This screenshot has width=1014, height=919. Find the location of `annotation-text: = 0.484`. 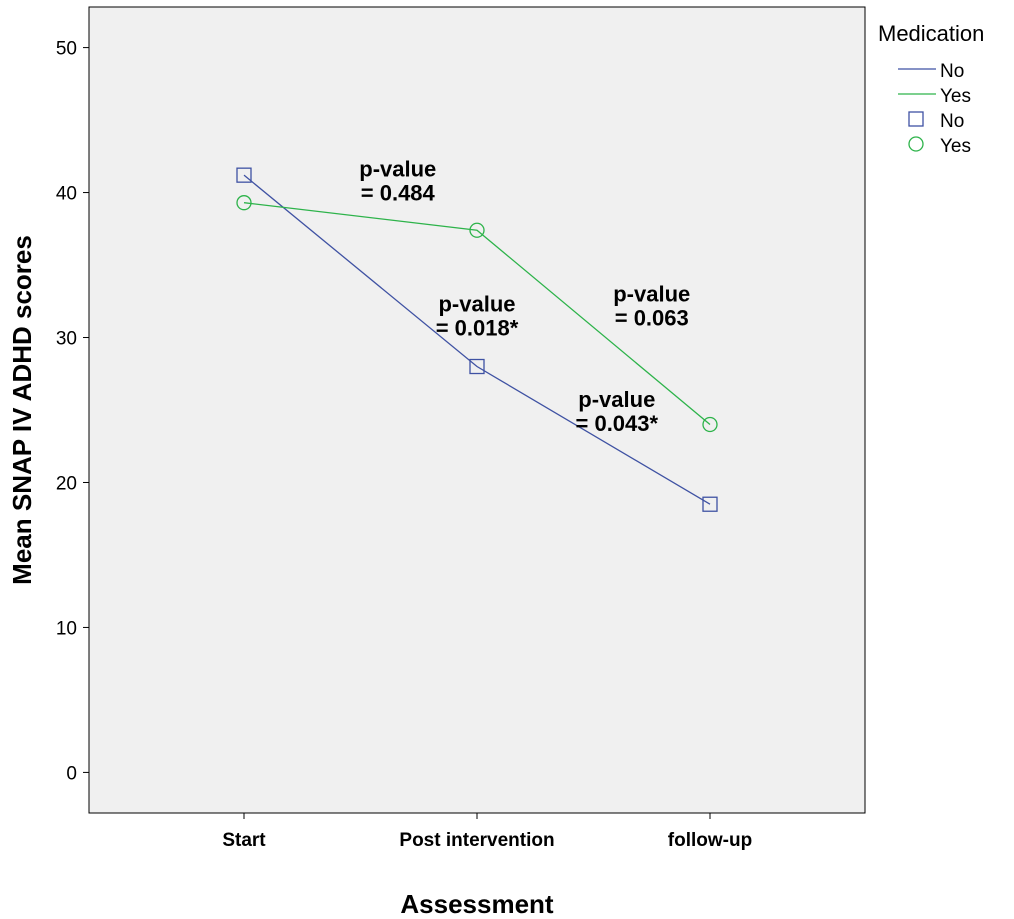

annotation-text: = 0.484 is located at coordinates (398, 193).